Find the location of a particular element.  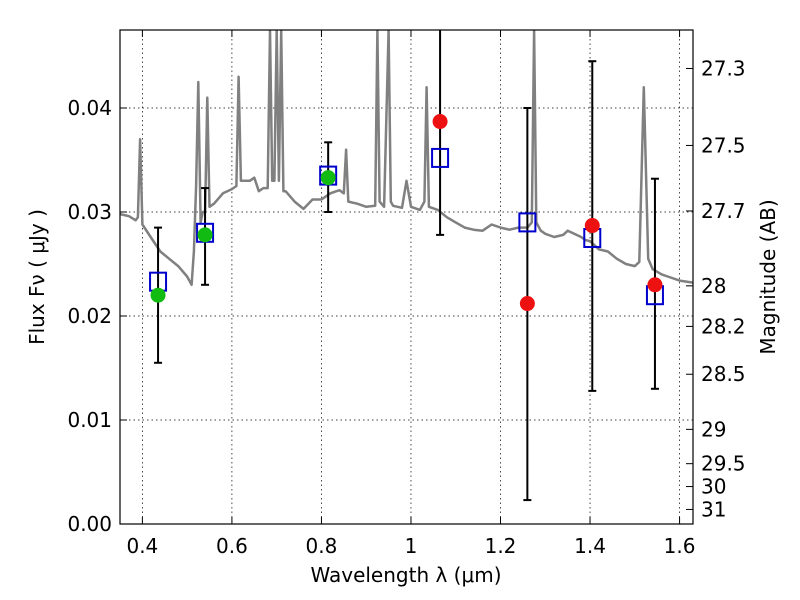

y-tick-label: 0.01 is located at coordinates (89, 420).